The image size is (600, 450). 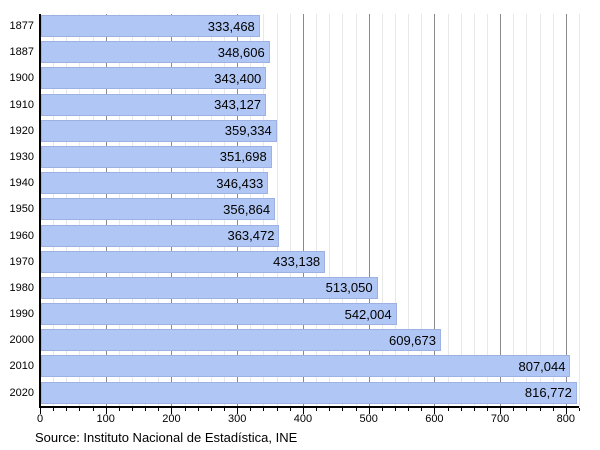 What do you see at coordinates (159, 130) in the screenshot?
I see `bar: 359,334` at bounding box center [159, 130].